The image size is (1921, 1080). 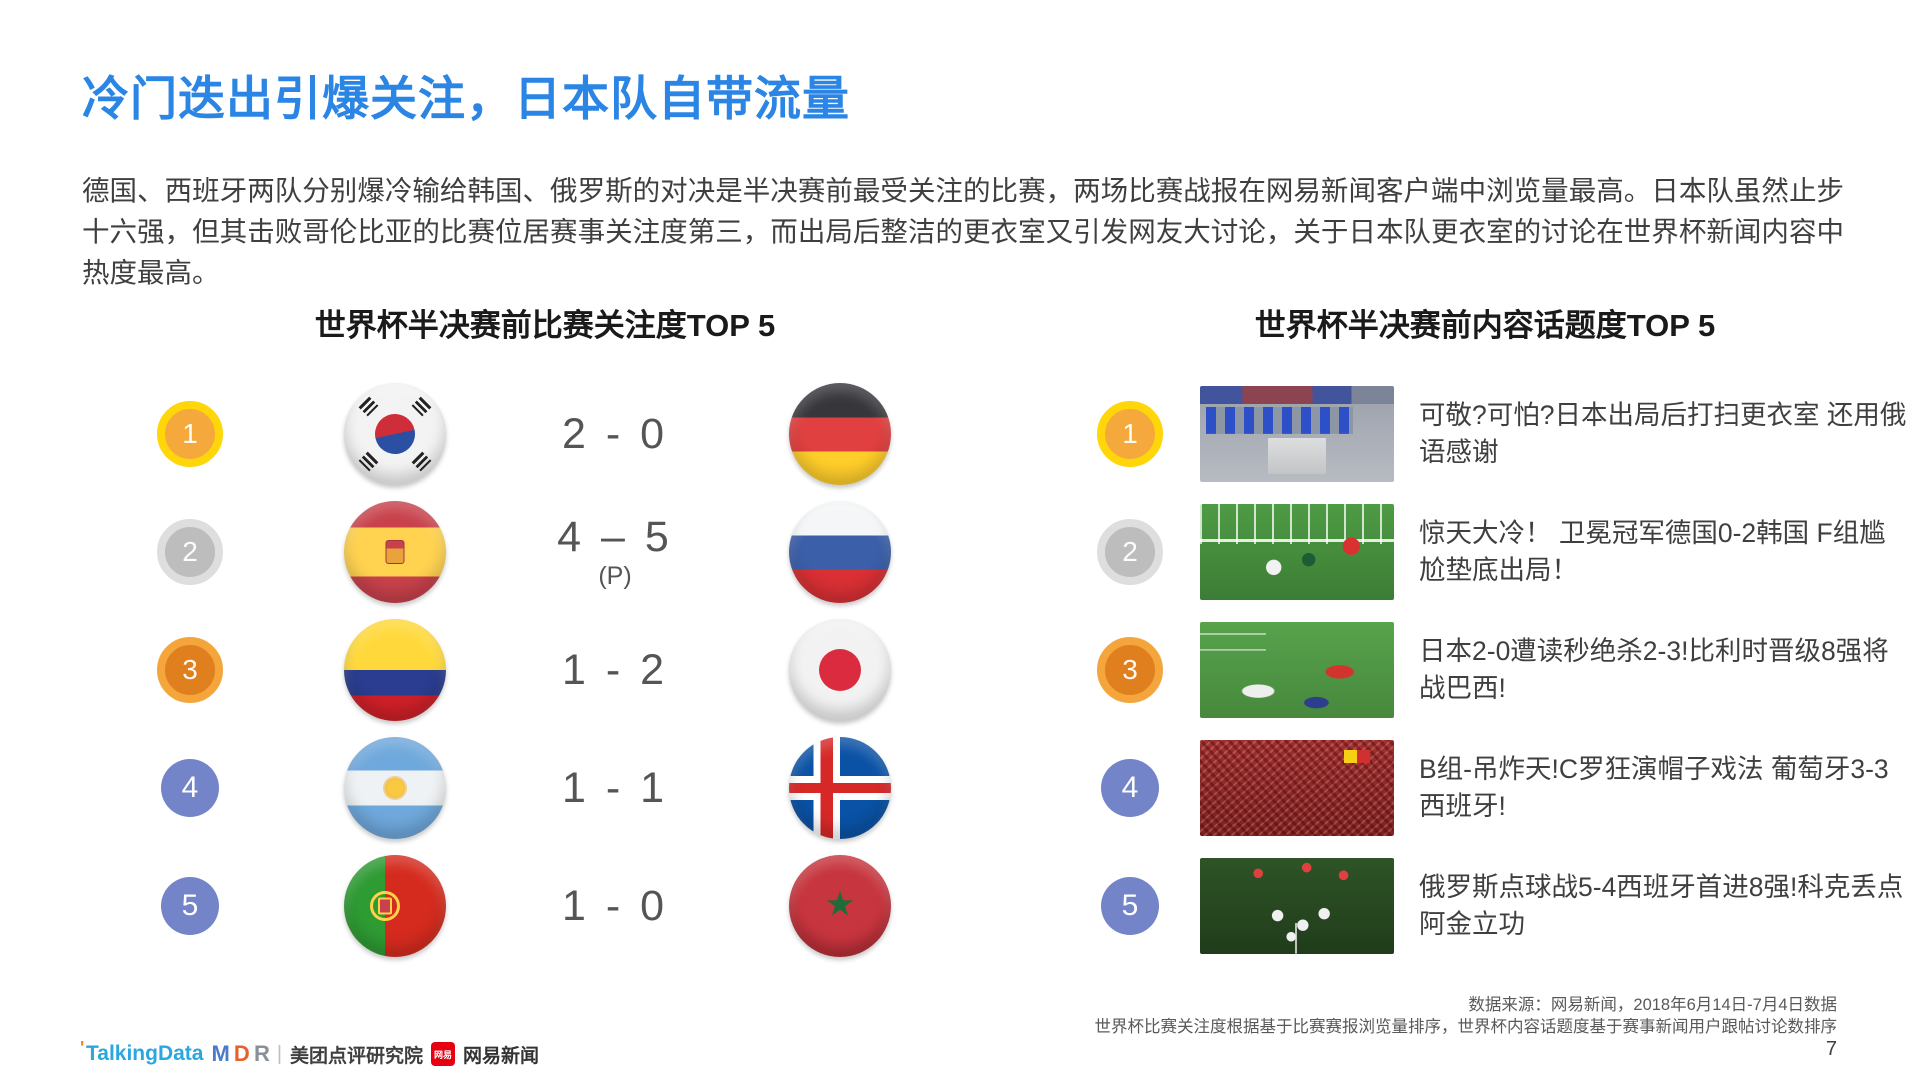 I want to click on match-score: 2 - 0, so click(x=615, y=433).